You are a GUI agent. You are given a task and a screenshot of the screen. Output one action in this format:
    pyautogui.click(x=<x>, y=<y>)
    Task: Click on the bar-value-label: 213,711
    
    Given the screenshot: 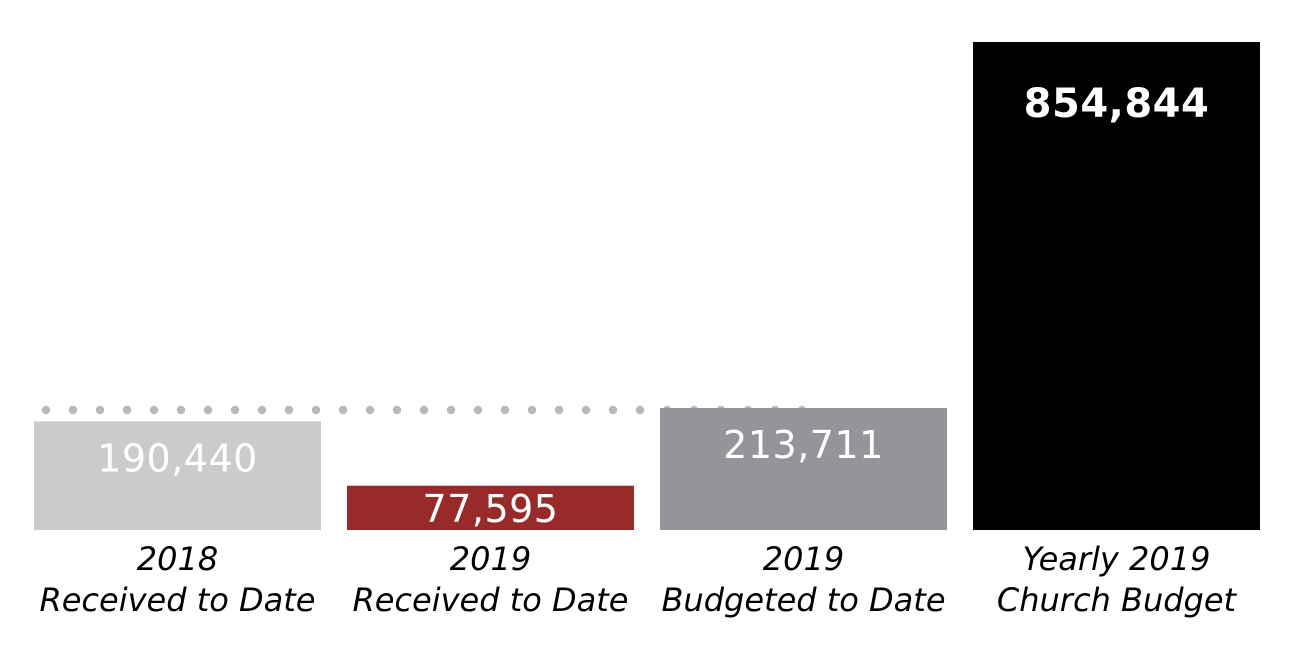 What is the action you would take?
    pyautogui.click(x=803, y=445)
    